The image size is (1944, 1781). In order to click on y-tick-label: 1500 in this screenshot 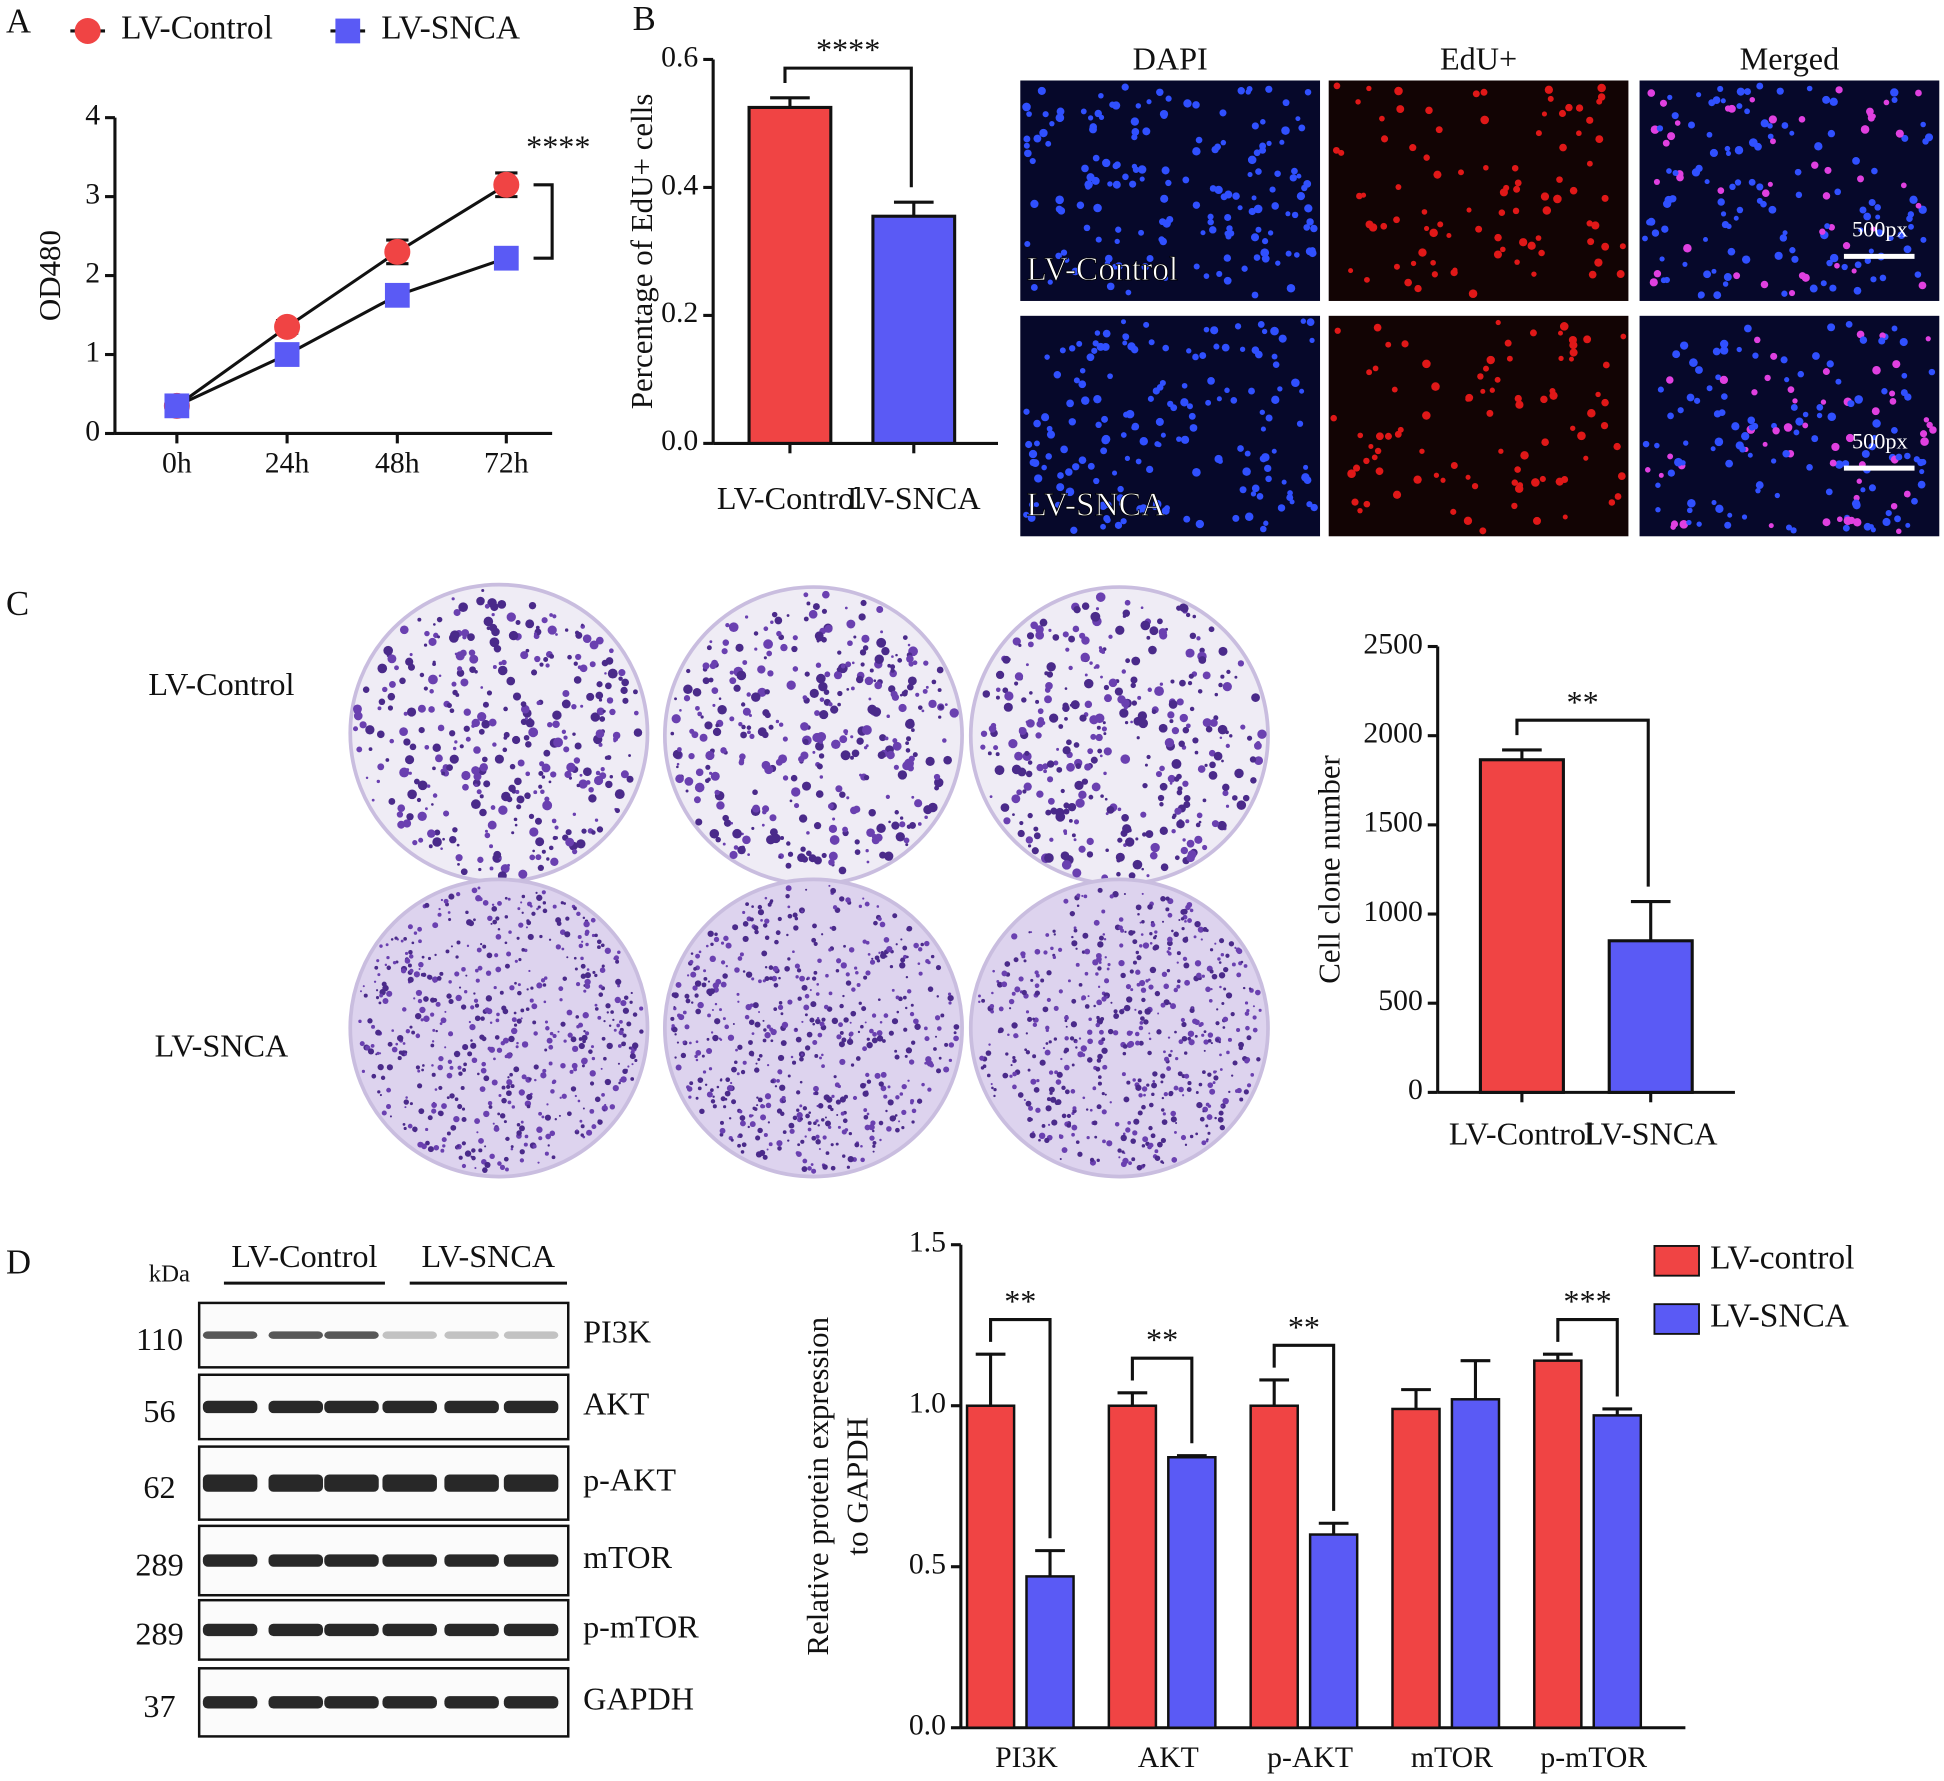, I will do `click(1392, 823)`.